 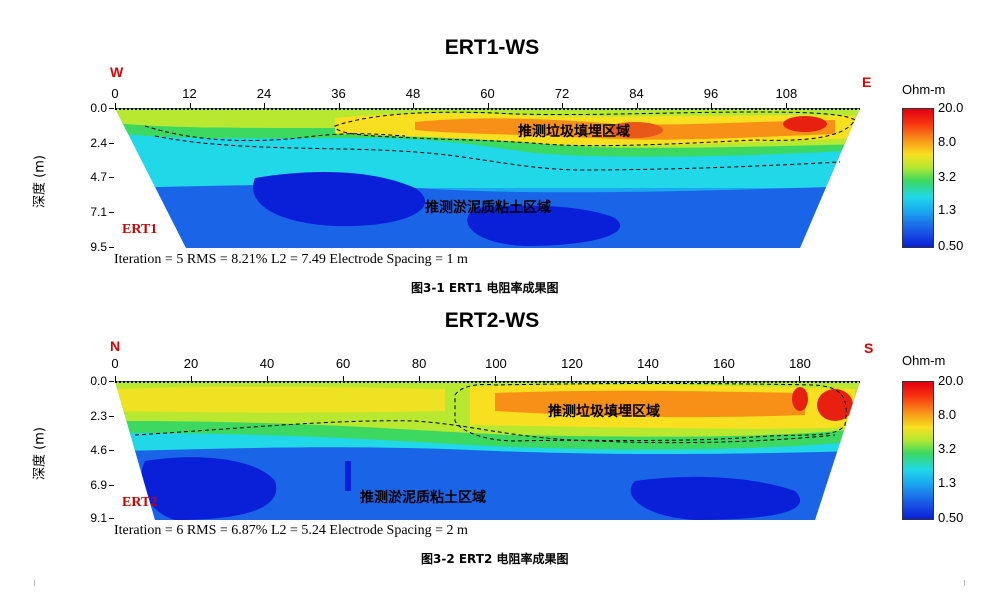 What do you see at coordinates (869, 348) in the screenshot?
I see `chart2-right-direction: S` at bounding box center [869, 348].